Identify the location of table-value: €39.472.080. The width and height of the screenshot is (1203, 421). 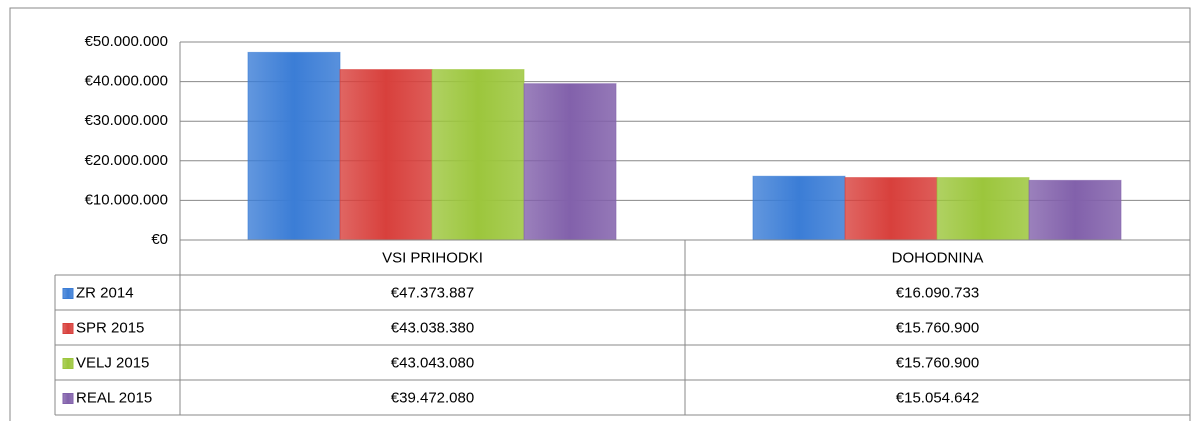
(432, 397).